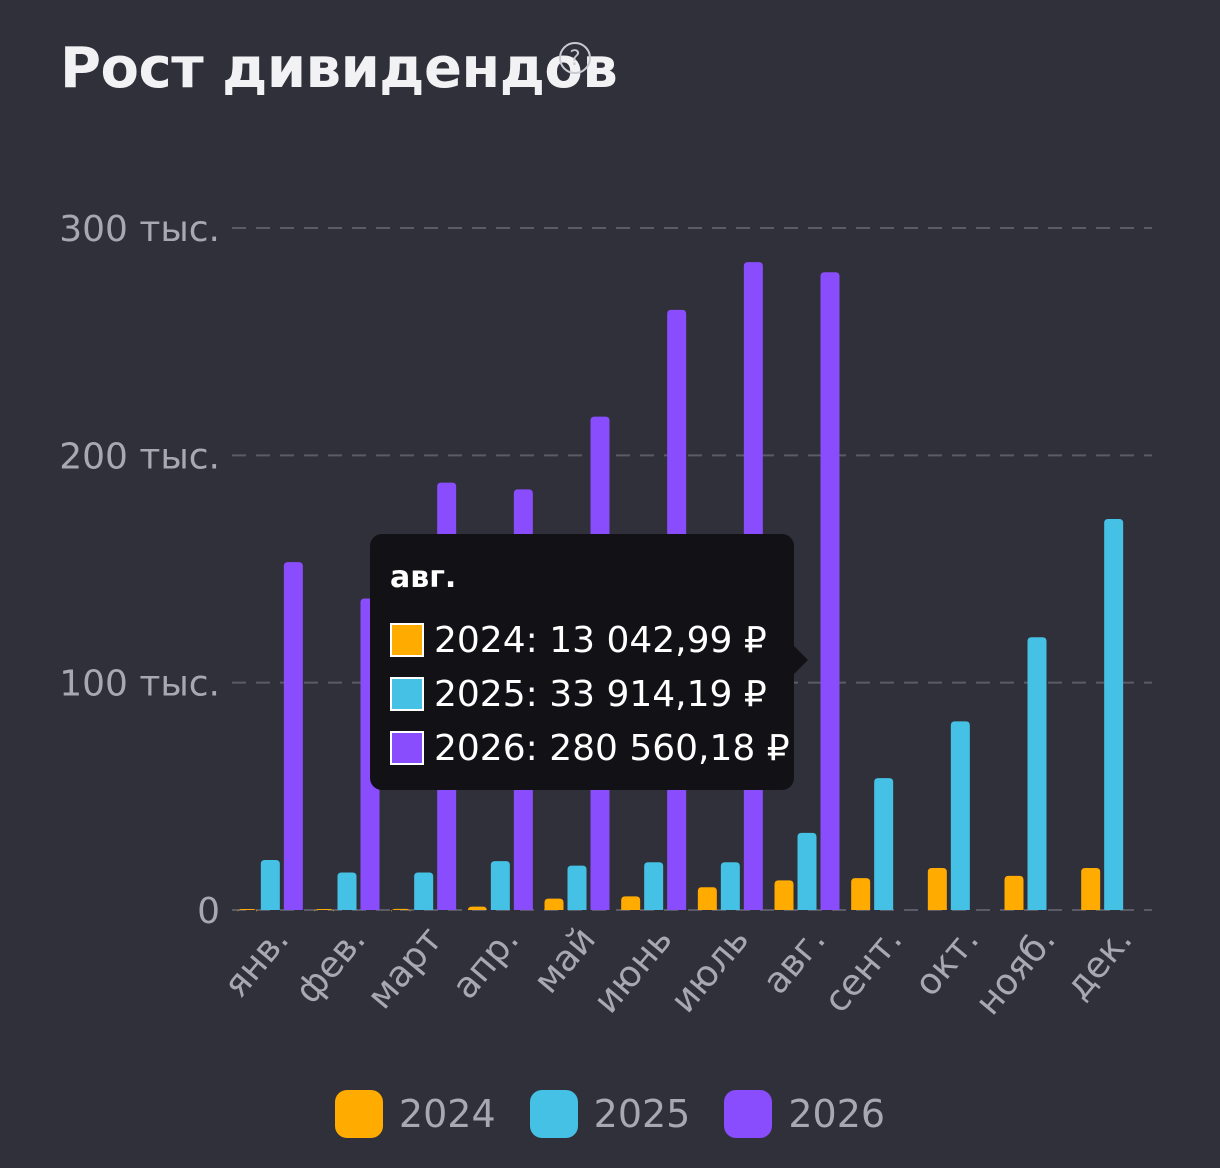 Image resolution: width=1220 pixels, height=1168 pixels. What do you see at coordinates (447, 1114) in the screenshot?
I see `legend-label-2024: 2024` at bounding box center [447, 1114].